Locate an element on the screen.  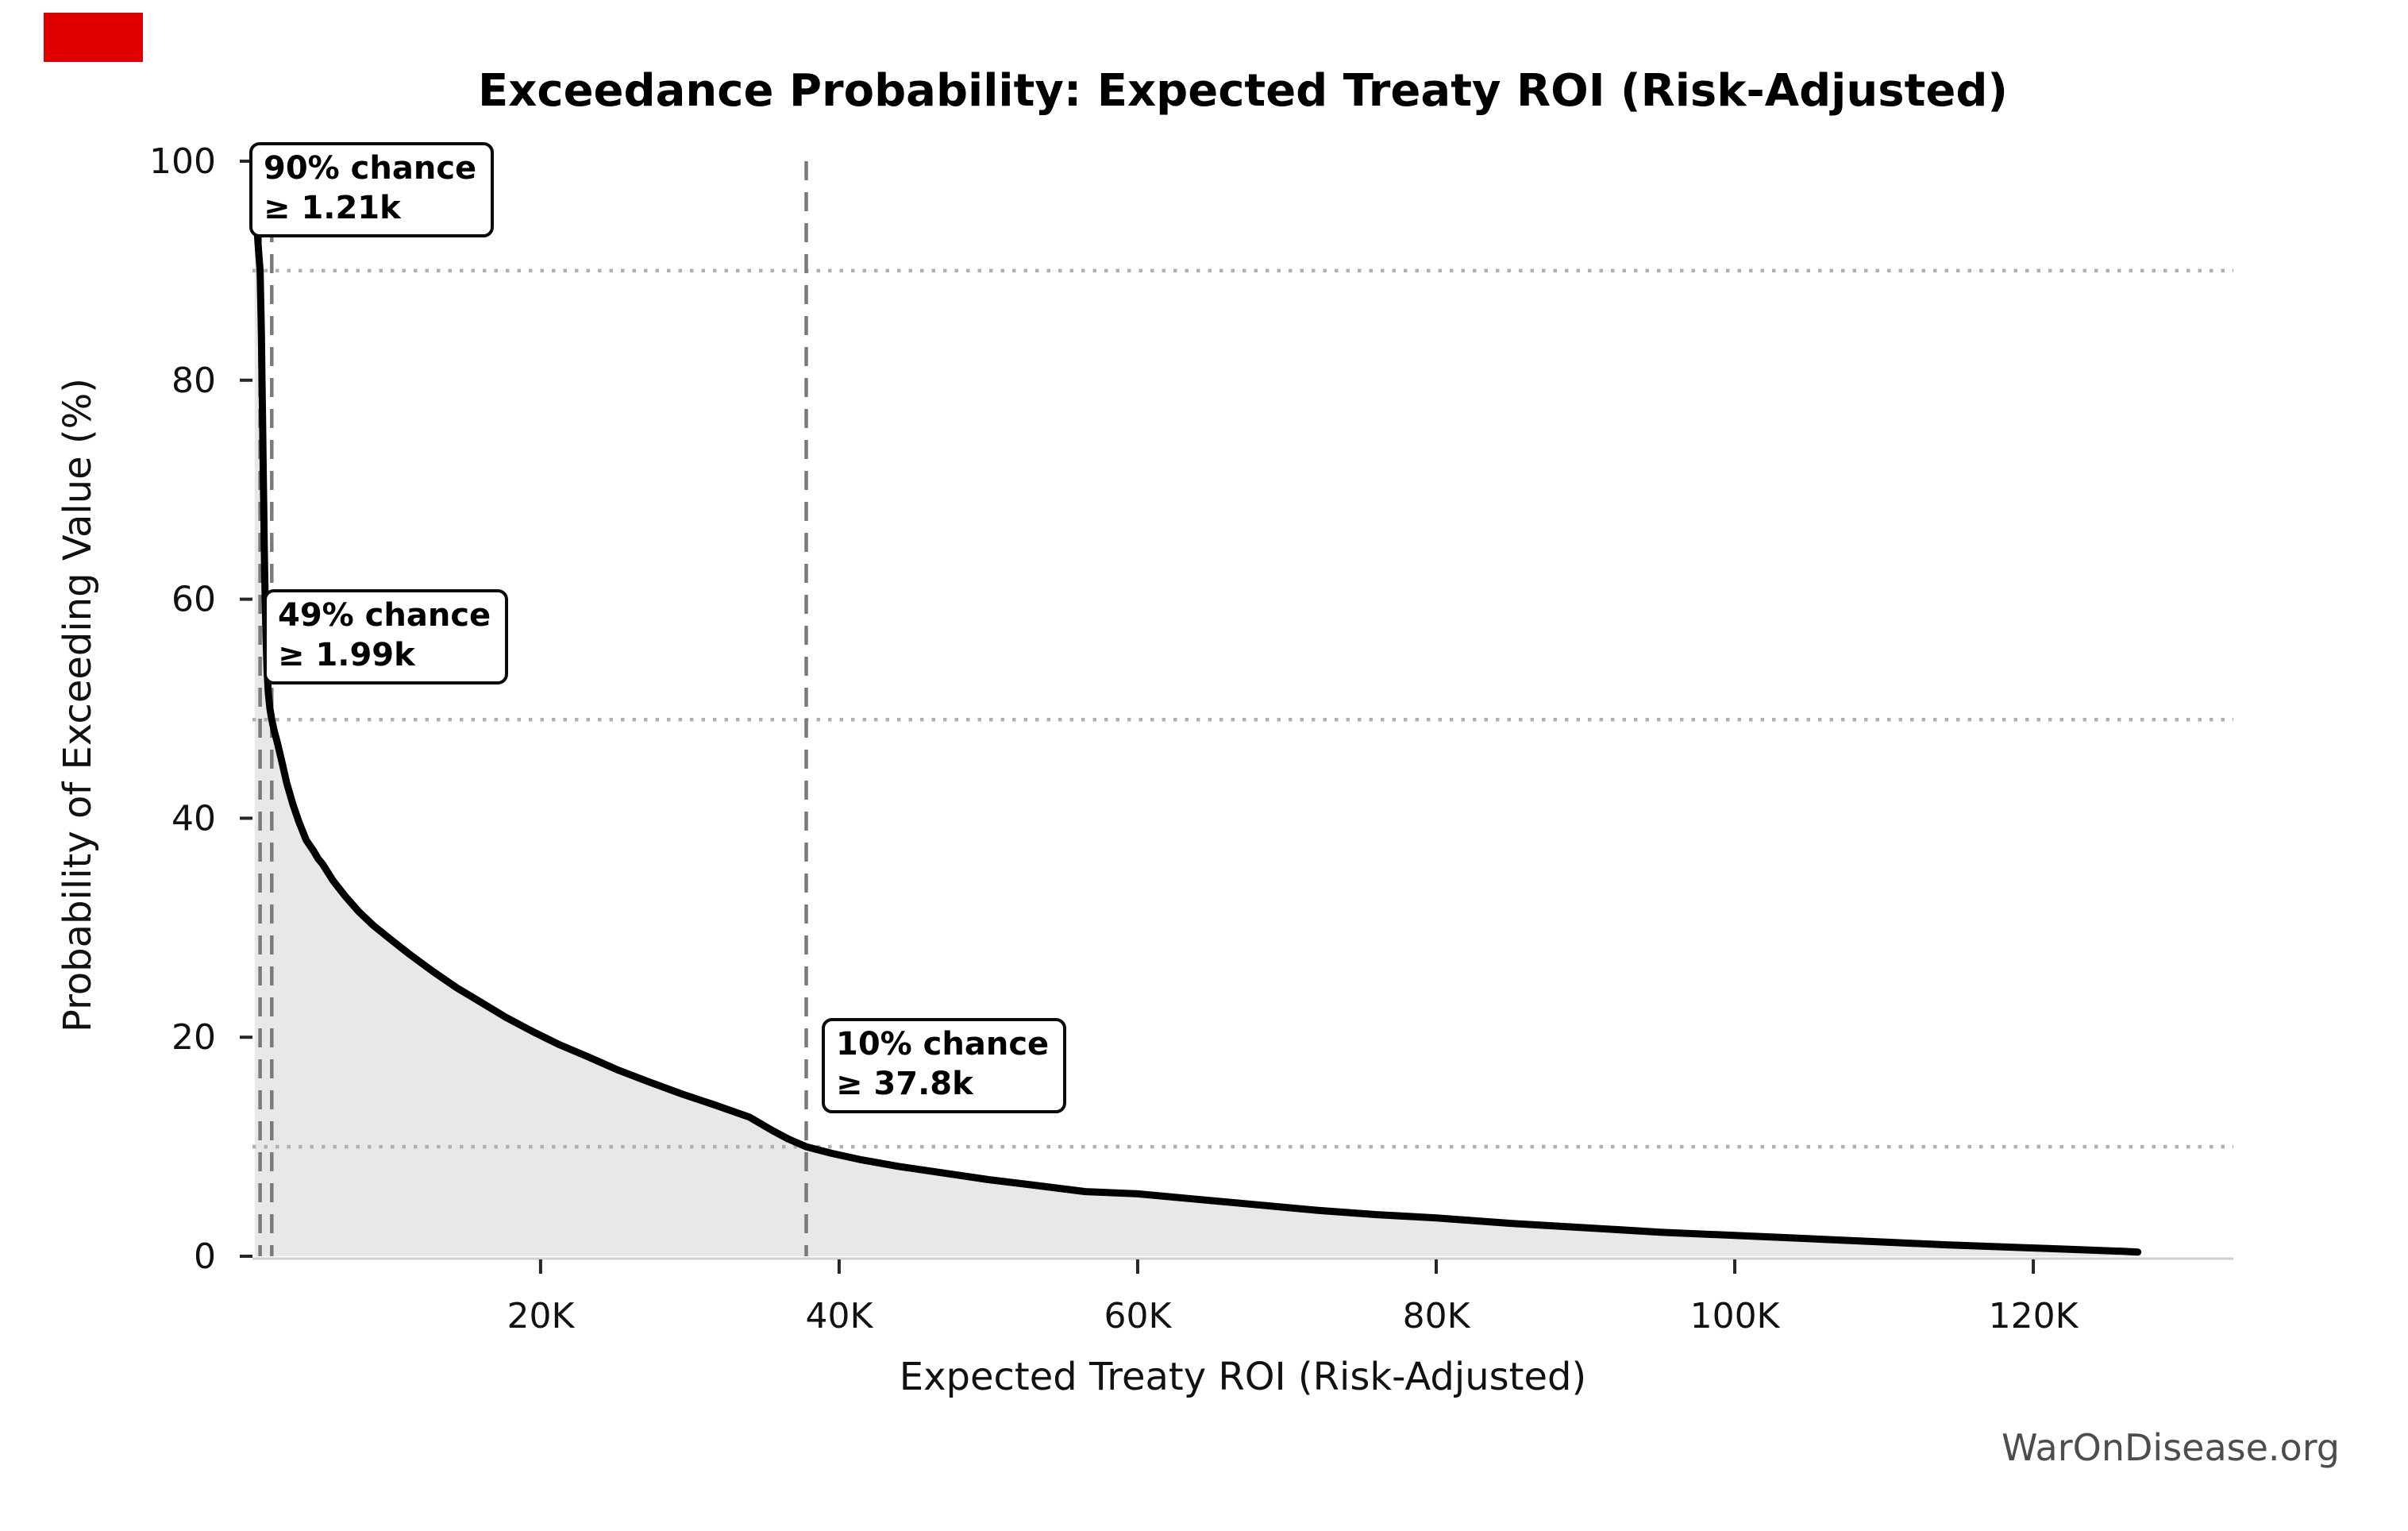
annotation-line2: ≥ 1.99k is located at coordinates (346, 655).